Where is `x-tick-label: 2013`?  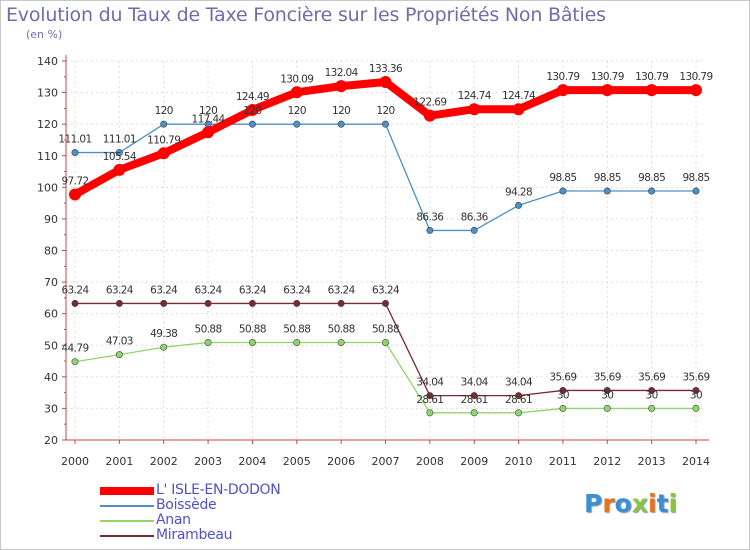
x-tick-label: 2013 is located at coordinates (652, 461).